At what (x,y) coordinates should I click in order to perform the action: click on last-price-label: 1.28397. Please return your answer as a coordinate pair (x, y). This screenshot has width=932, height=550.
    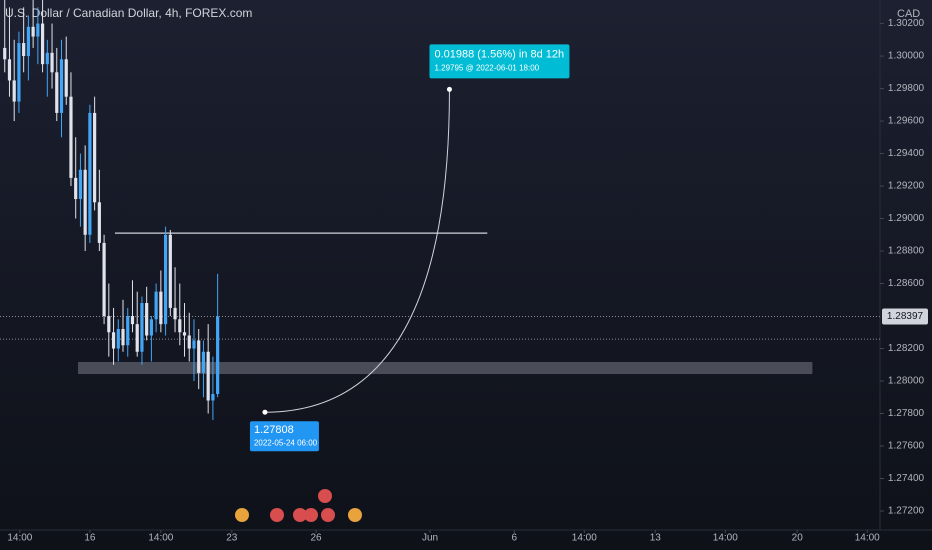
    Looking at the image, I should click on (905, 316).